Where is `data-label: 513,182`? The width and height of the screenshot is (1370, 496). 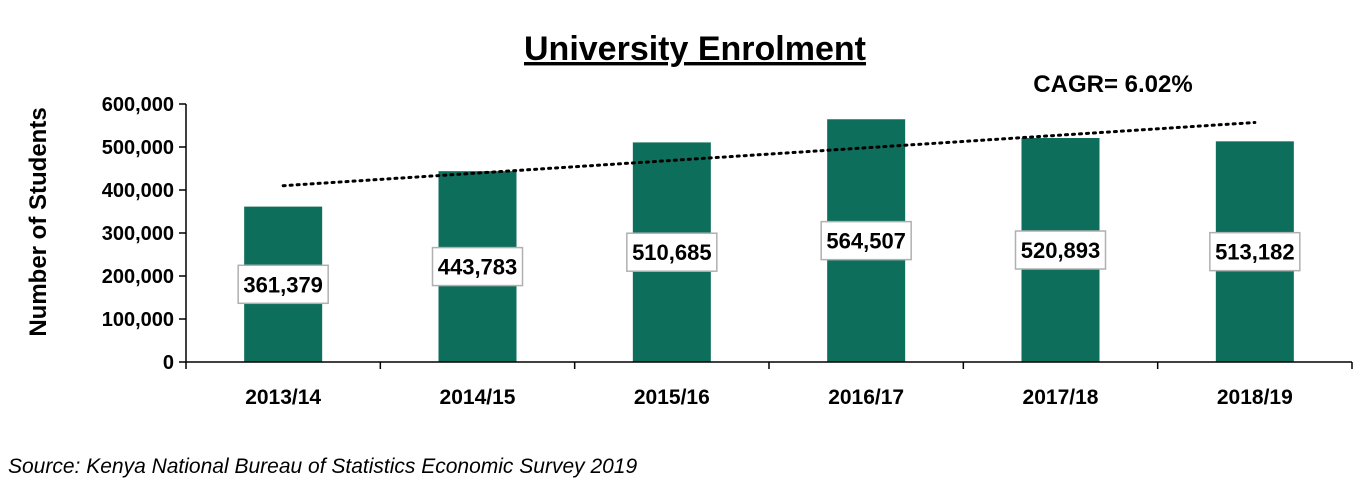 data-label: 513,182 is located at coordinates (1255, 252).